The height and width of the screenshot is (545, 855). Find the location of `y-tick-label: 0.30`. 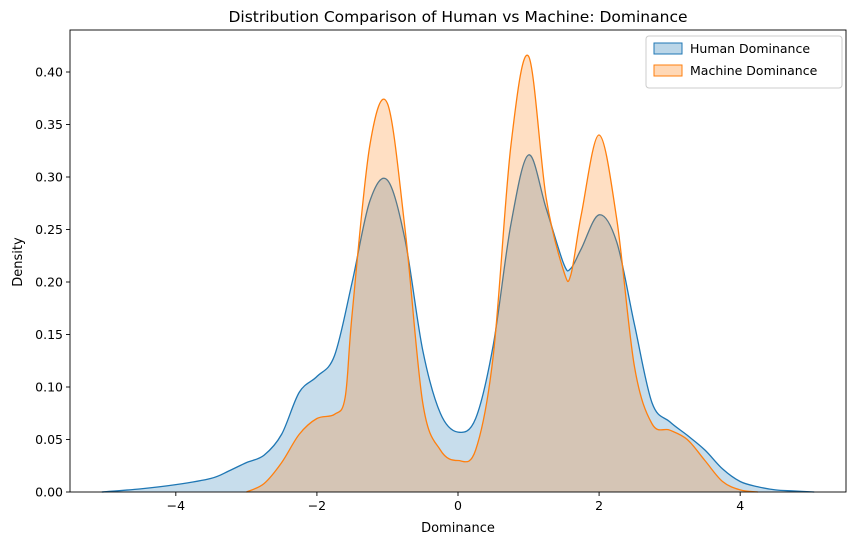

y-tick-label: 0.30 is located at coordinates (49, 177).